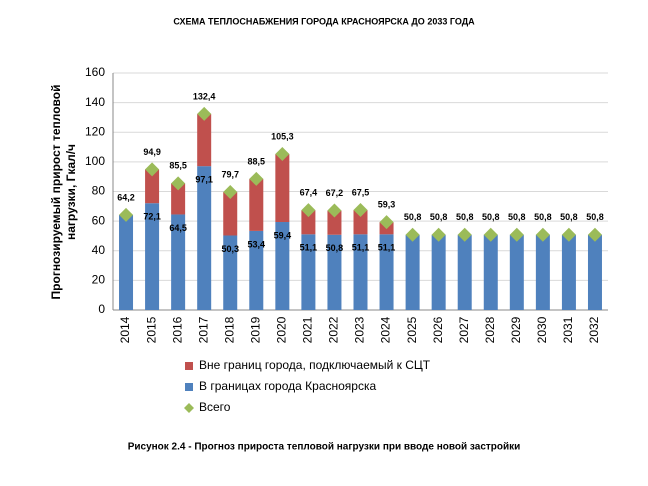  I want to click on x-tick-label: 2030, so click(542, 329).